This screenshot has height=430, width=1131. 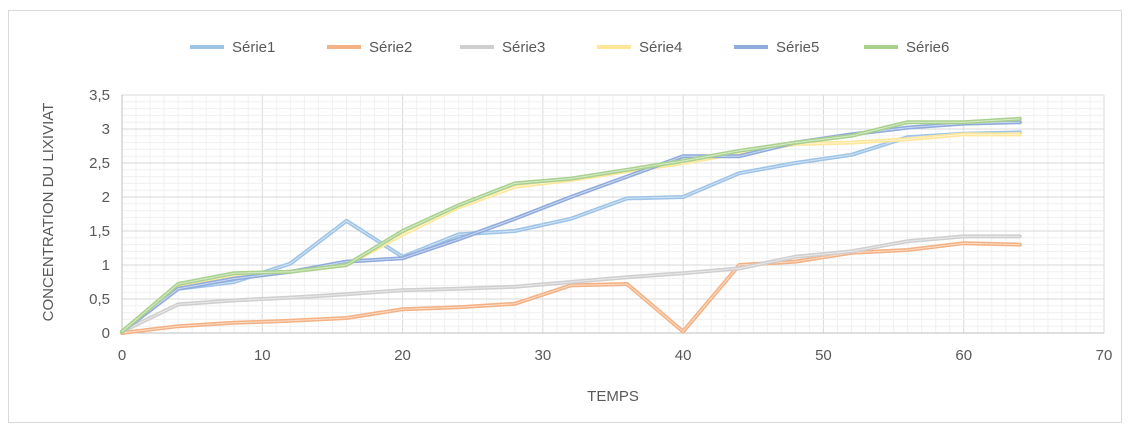 What do you see at coordinates (106, 197) in the screenshot?
I see `y-tick-label: 2` at bounding box center [106, 197].